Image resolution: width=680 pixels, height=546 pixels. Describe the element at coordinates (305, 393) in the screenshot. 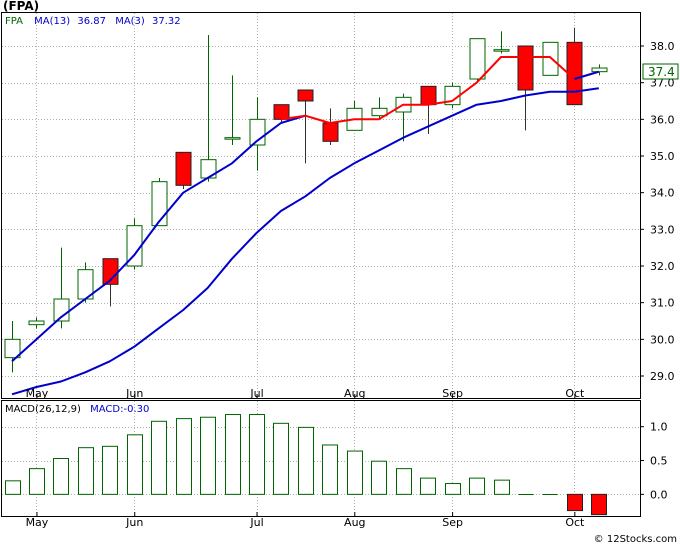

I see `price-x-tick-labels: May Jun Jul Aug Sep Oct` at that location.